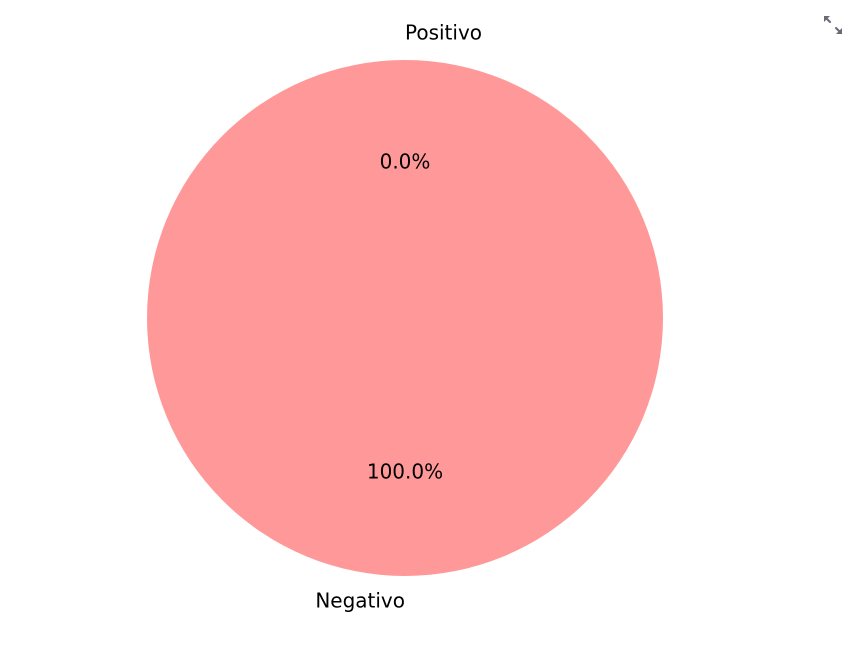 This screenshot has height=672, width=851. I want to click on percent-label-positivo: 0.0%, so click(405, 162).